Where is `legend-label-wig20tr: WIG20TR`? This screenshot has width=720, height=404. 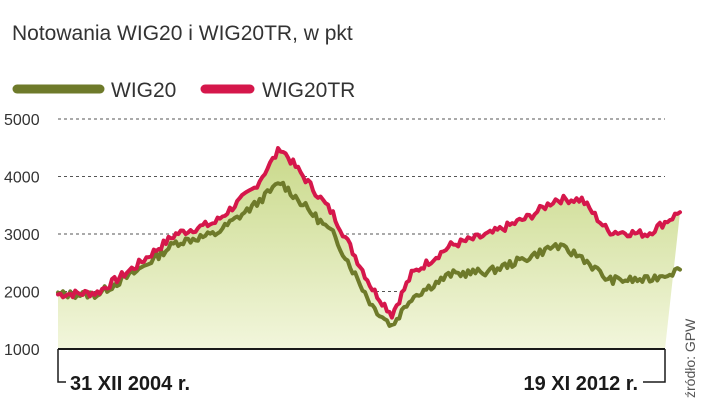
legend-label-wig20tr: WIG20TR is located at coordinates (308, 90).